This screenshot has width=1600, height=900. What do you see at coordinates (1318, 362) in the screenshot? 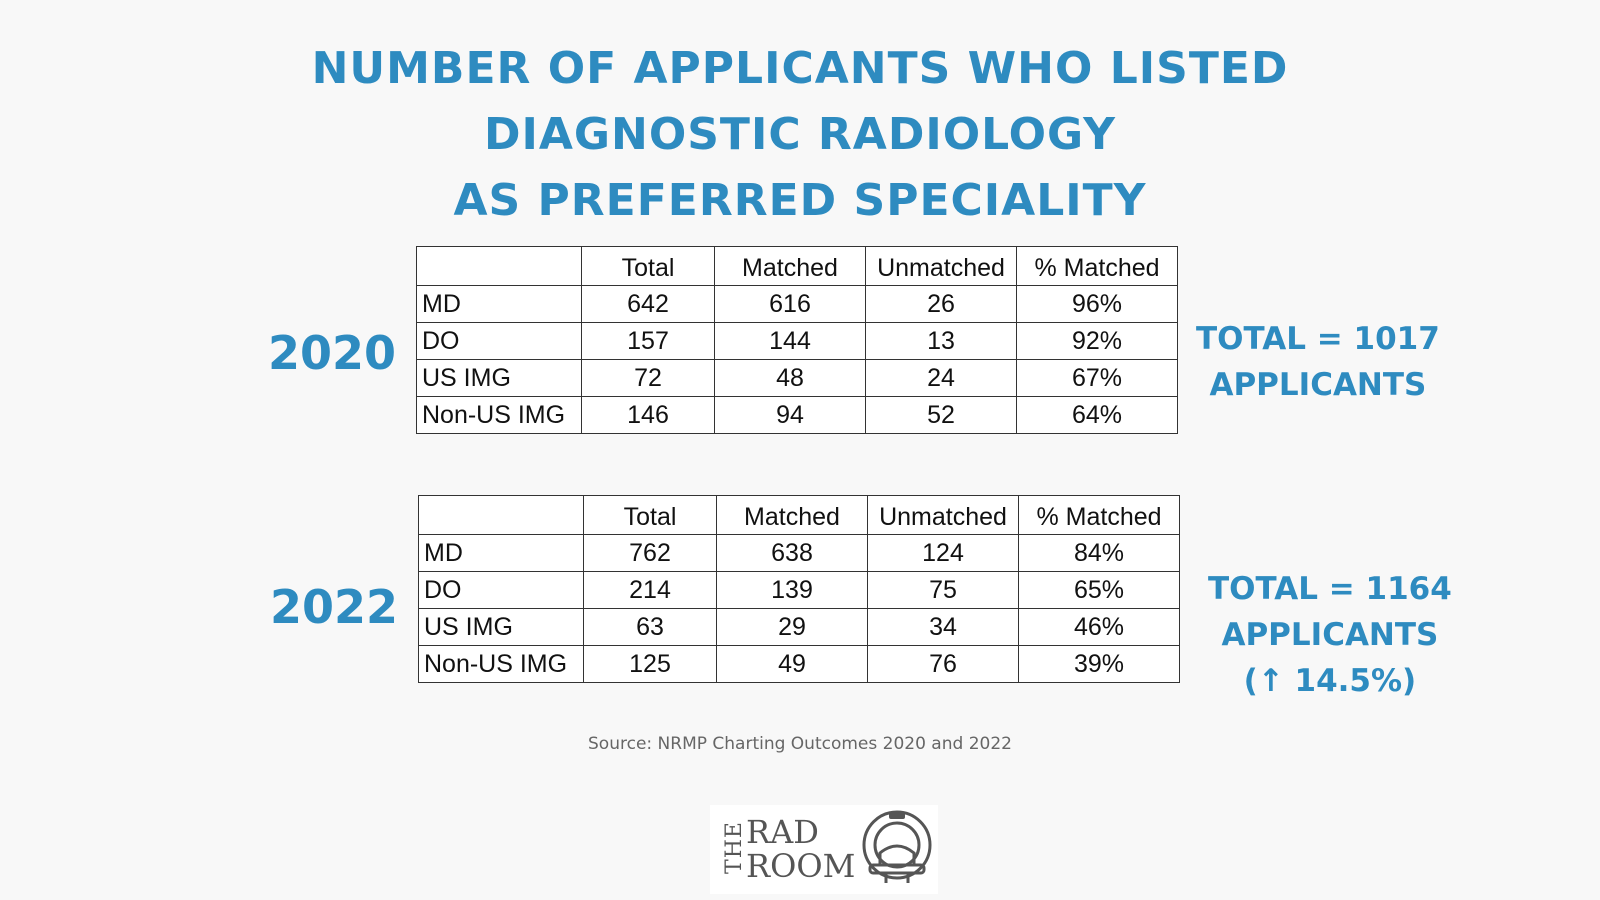
I see `total-2020: TOTAL = 1017 APPLICANTS` at bounding box center [1318, 362].